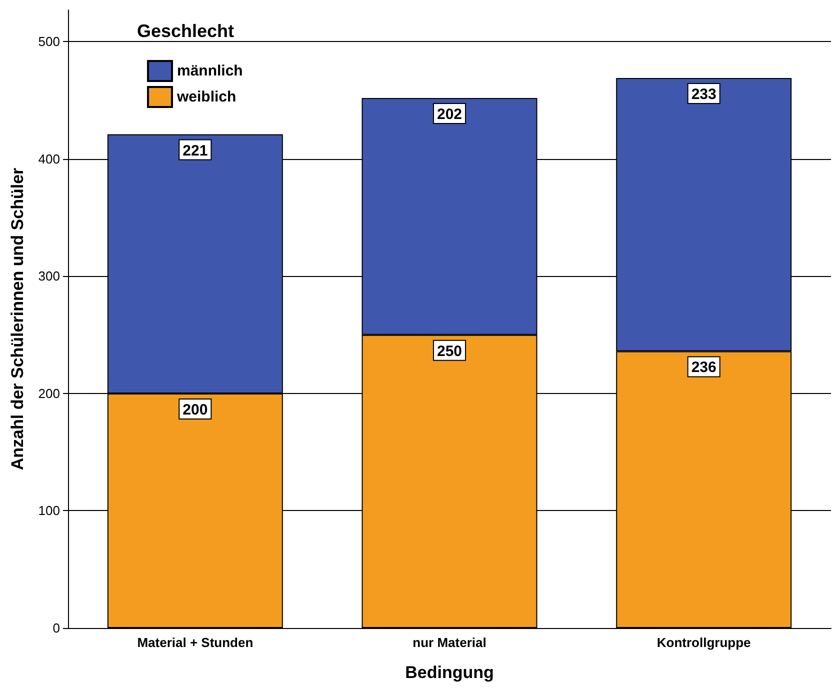 This screenshot has width=832, height=690. I want to click on data-label: 233, so click(703, 95).